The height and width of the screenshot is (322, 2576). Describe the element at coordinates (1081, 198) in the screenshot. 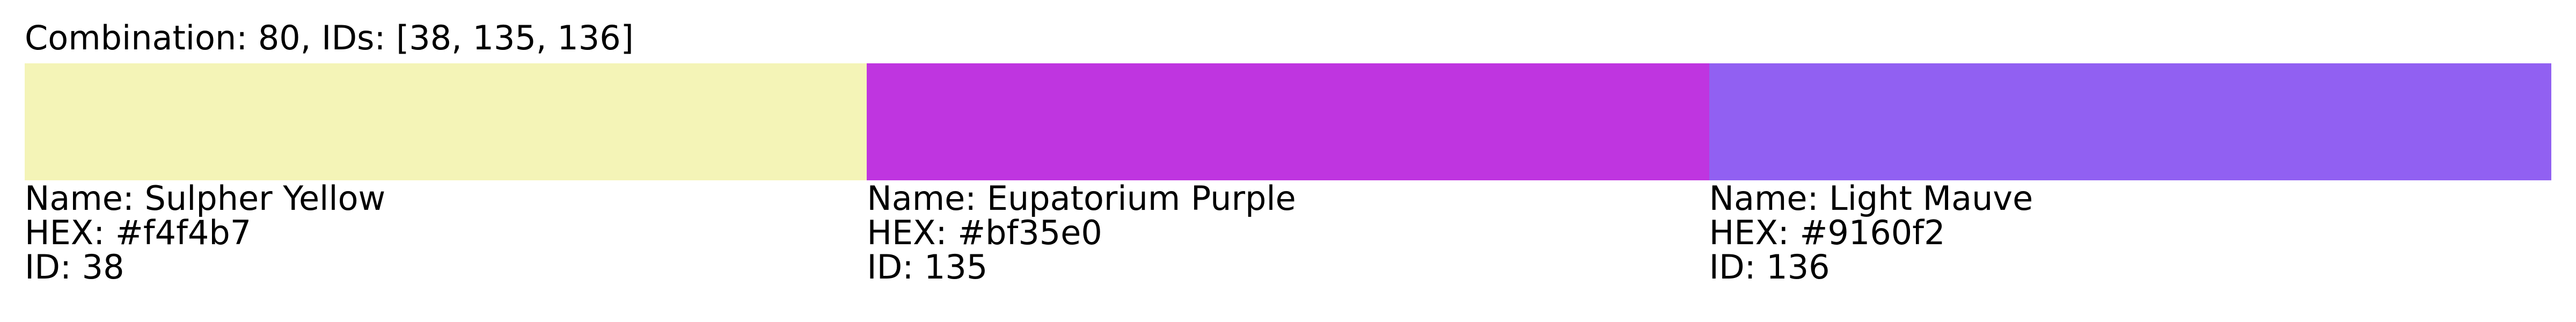

I see `color-name: Name: Eupatorium Purple` at that location.